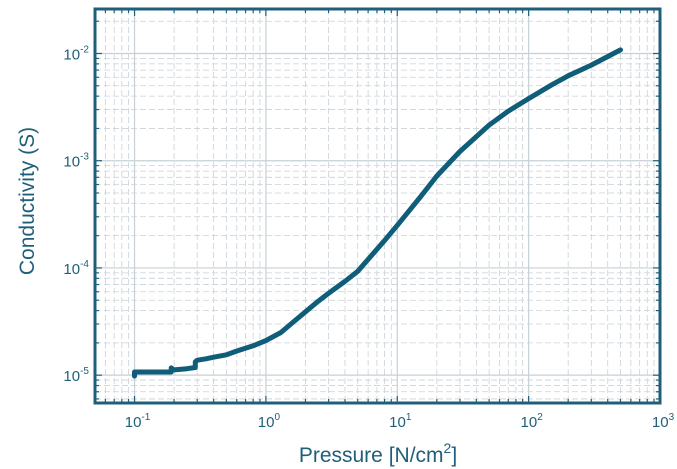 The image size is (677, 469). Describe the element at coordinates (409, 417) in the screenshot. I see `x-tick-exponent: 1` at that location.